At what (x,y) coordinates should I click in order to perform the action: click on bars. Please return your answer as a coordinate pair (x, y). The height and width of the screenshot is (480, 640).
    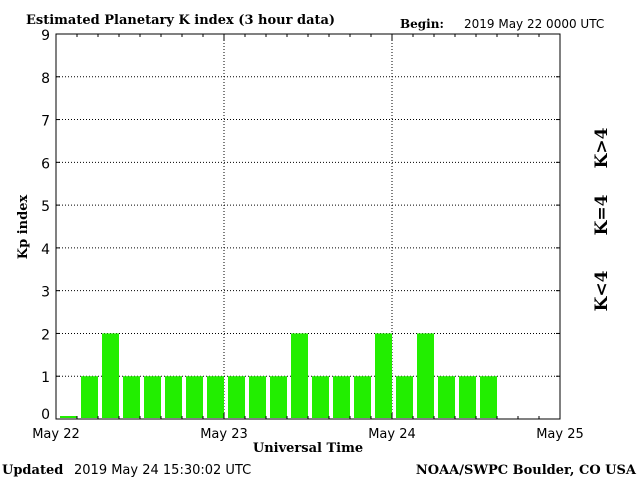
    Looking at the image, I should click on (278, 375).